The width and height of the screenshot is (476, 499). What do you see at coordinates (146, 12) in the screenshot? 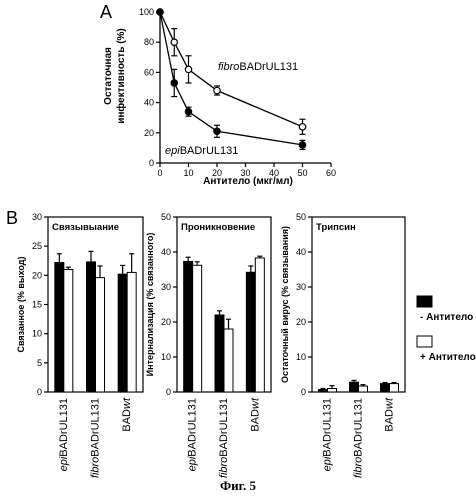
I see `a-y-tick-label: 100` at bounding box center [146, 12].